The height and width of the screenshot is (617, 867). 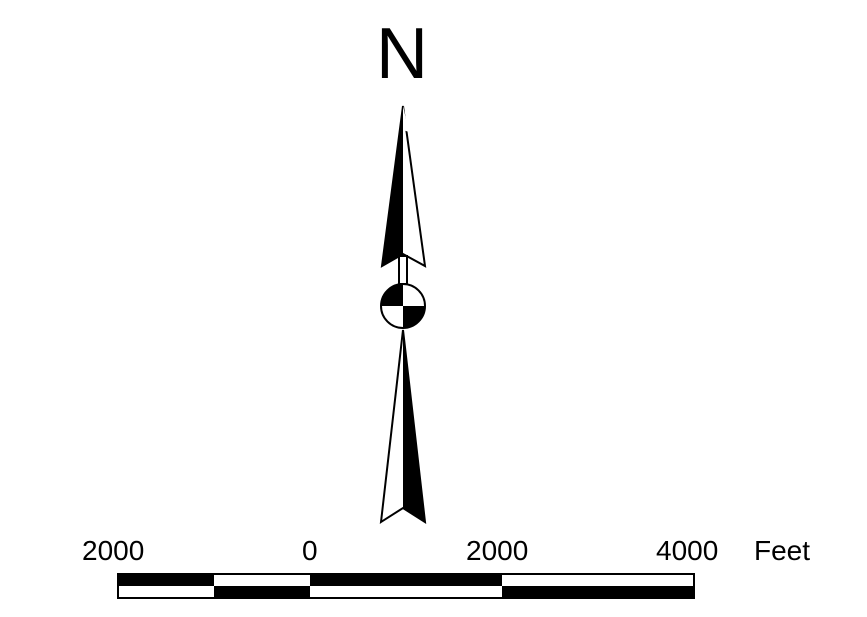 I want to click on north-label: N, so click(x=402, y=54).